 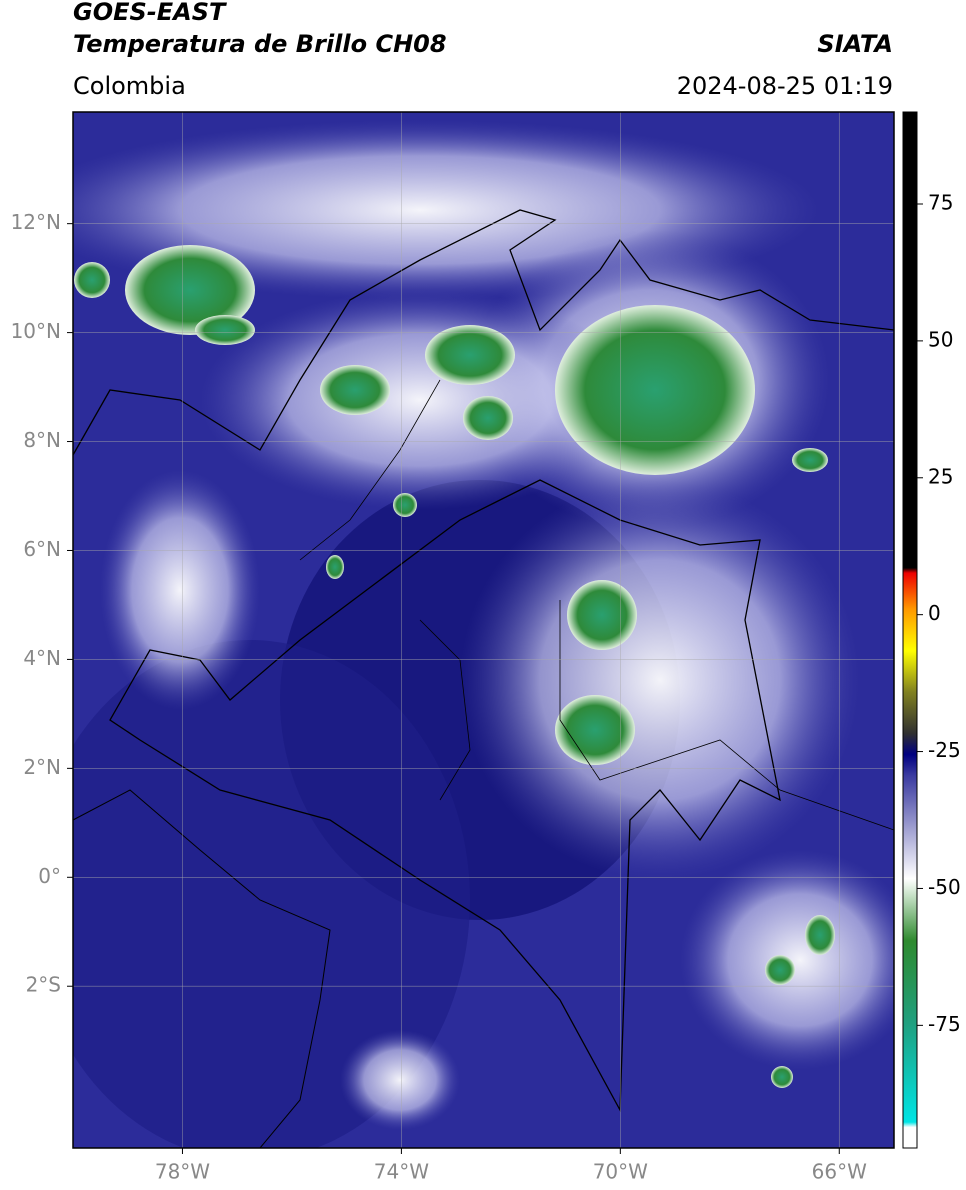 What do you see at coordinates (944, 1024) in the screenshot?
I see `colorbar-tick-label: -75` at bounding box center [944, 1024].